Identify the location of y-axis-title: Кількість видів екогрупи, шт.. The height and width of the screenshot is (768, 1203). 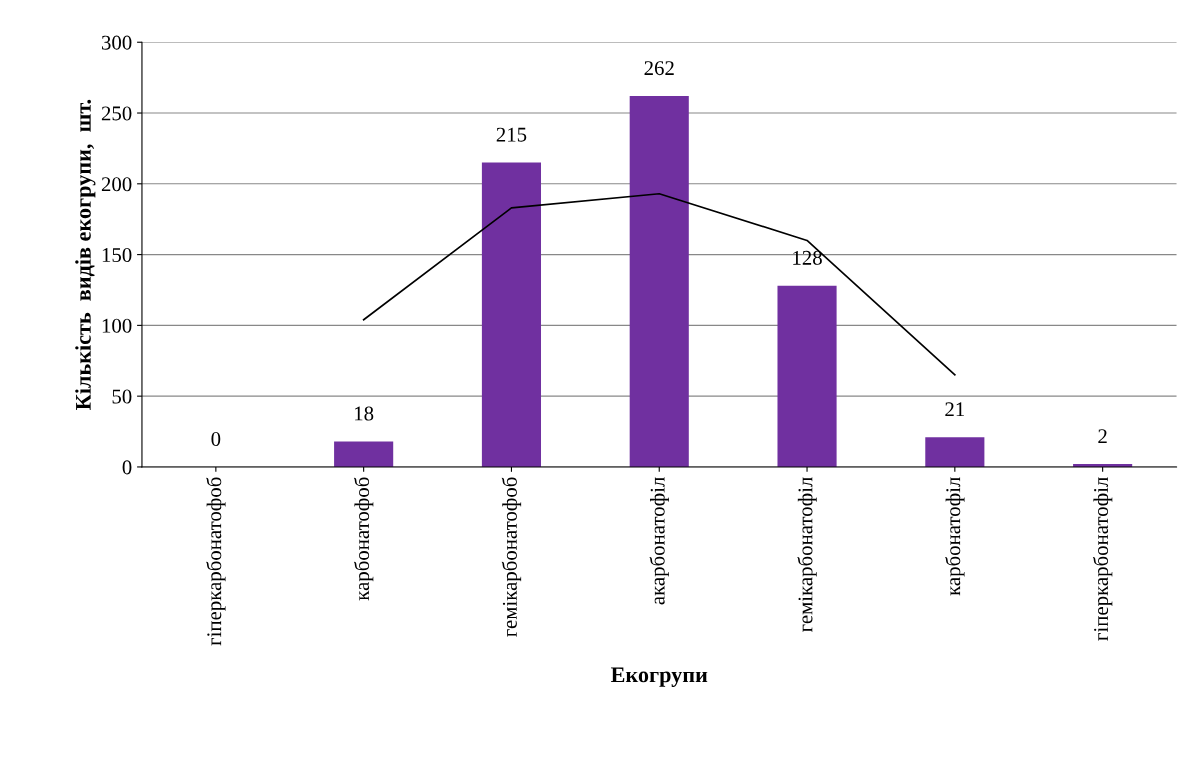
(85, 254).